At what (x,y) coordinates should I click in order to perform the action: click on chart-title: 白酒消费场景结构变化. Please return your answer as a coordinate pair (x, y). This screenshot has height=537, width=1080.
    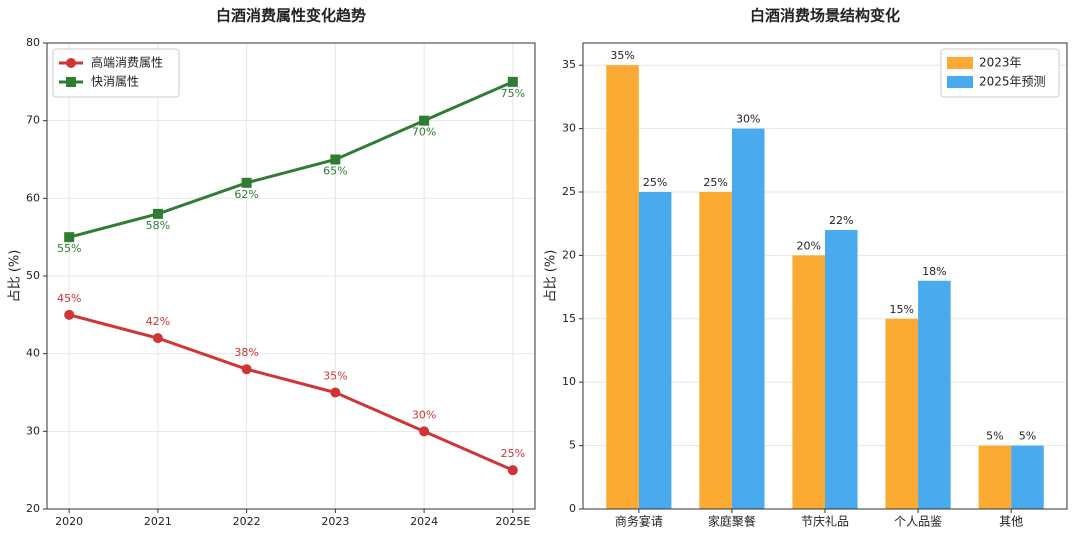
    Looking at the image, I should click on (825, 16).